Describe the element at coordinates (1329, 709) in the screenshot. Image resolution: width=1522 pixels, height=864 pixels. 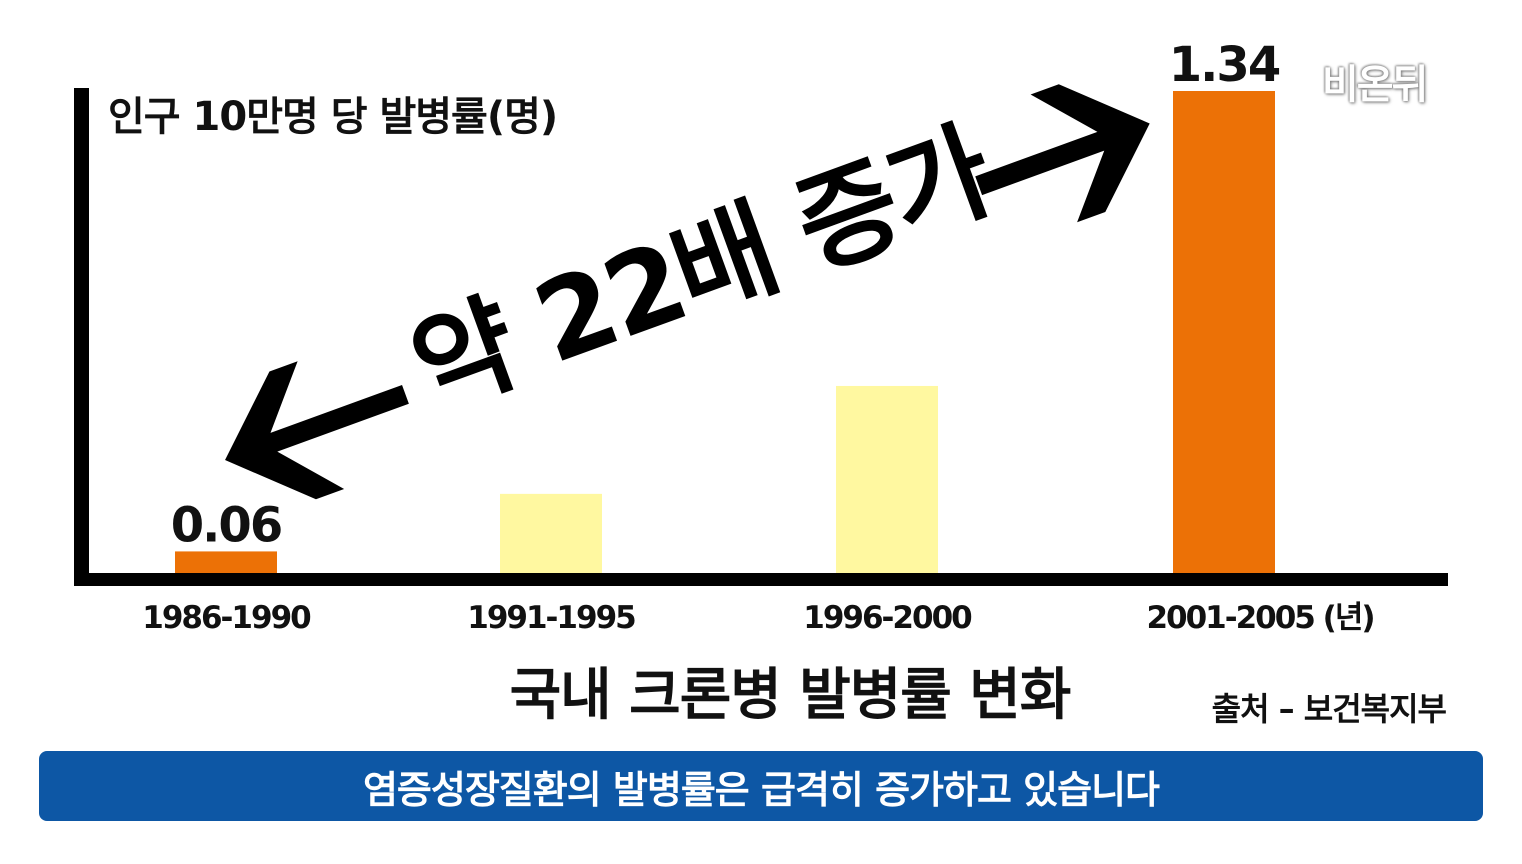
I see `source-text: 출처 – 보건복지부` at that location.